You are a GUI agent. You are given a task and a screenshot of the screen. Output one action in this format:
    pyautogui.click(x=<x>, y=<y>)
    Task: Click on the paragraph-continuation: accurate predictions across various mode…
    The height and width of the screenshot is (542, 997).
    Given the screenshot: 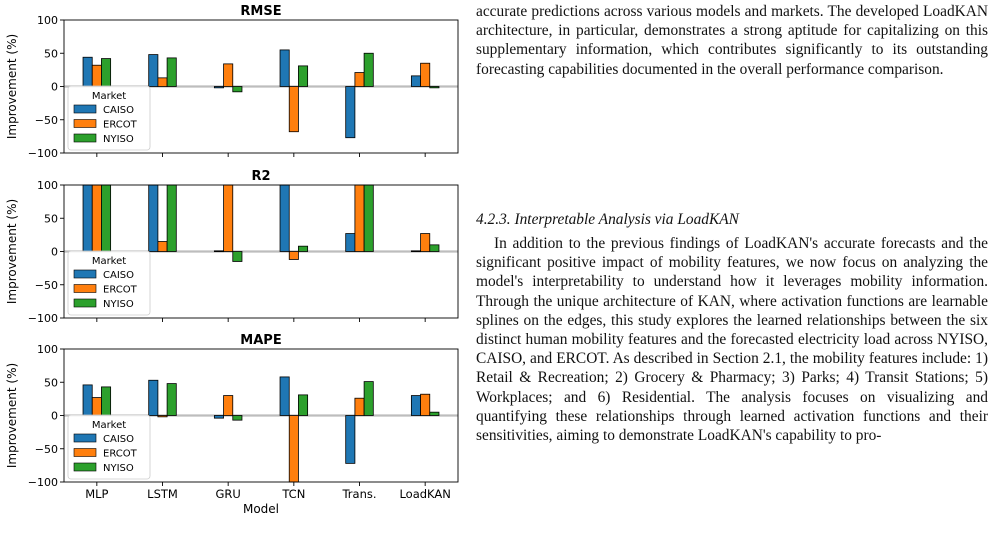 What is the action you would take?
    pyautogui.click(x=732, y=40)
    